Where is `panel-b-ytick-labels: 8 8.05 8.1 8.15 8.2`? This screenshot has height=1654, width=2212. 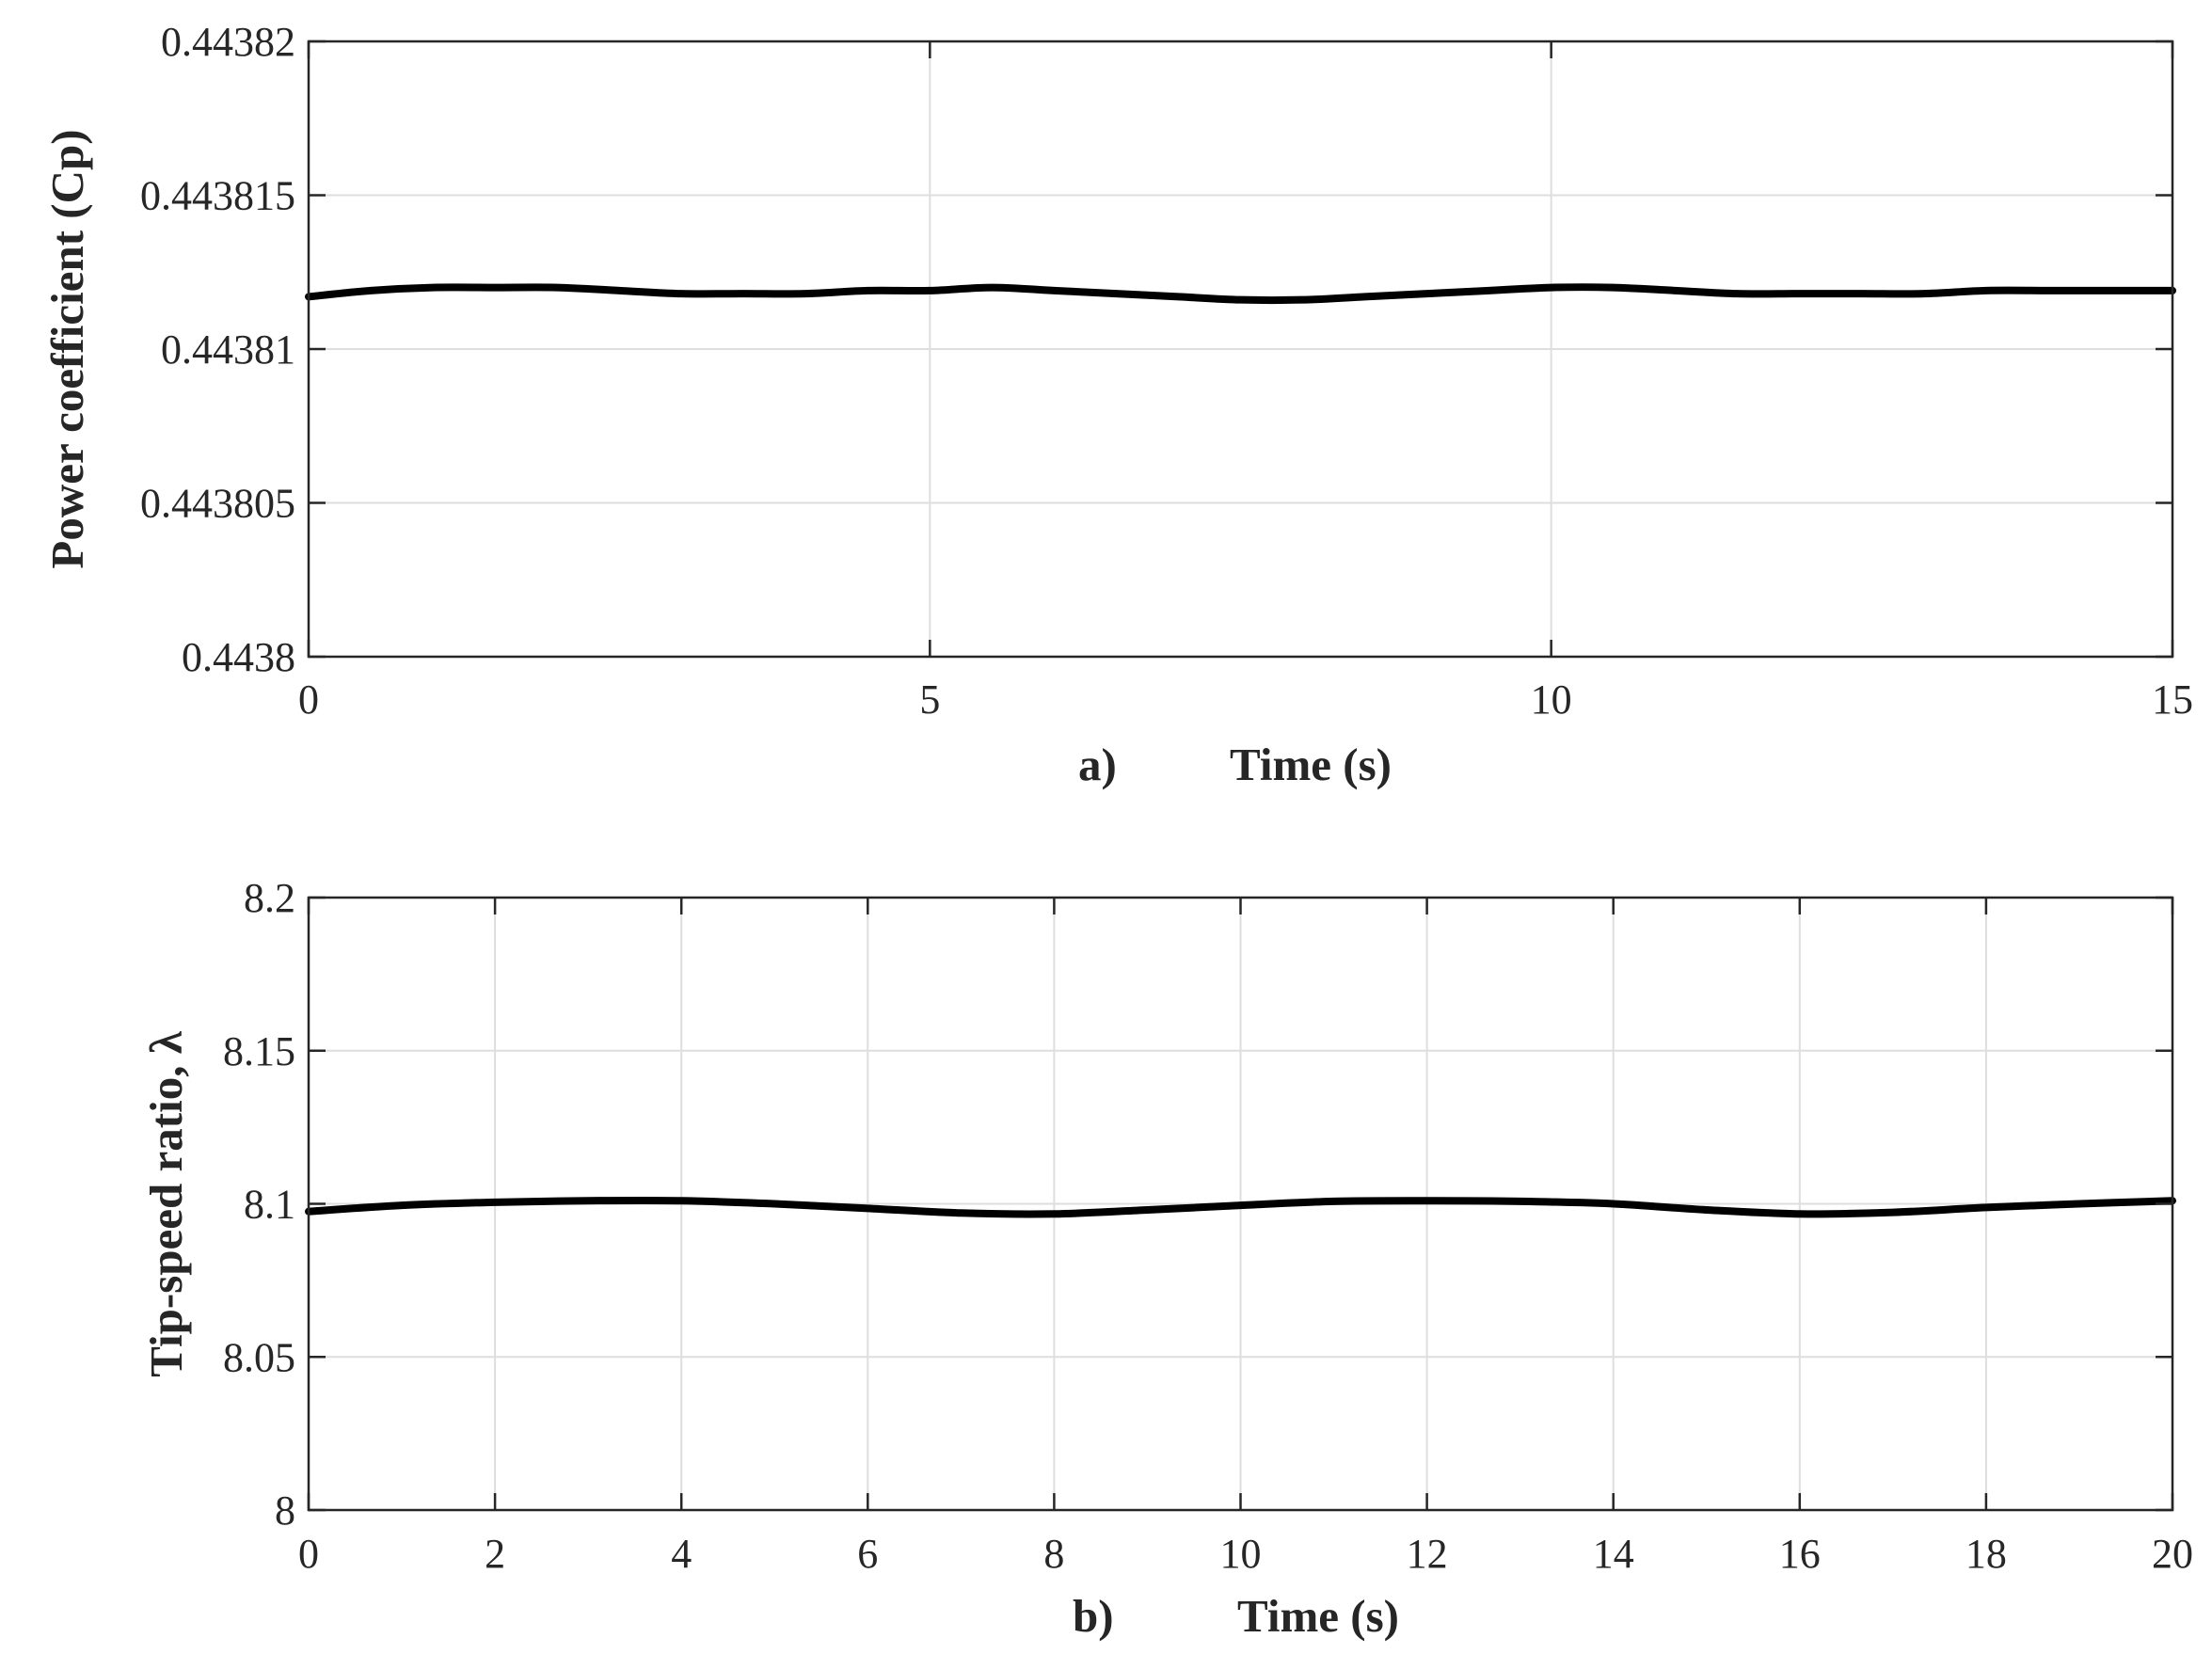 panel-b-ytick-labels: 8 8.05 8.1 8.15 8.2 is located at coordinates (259, 1204).